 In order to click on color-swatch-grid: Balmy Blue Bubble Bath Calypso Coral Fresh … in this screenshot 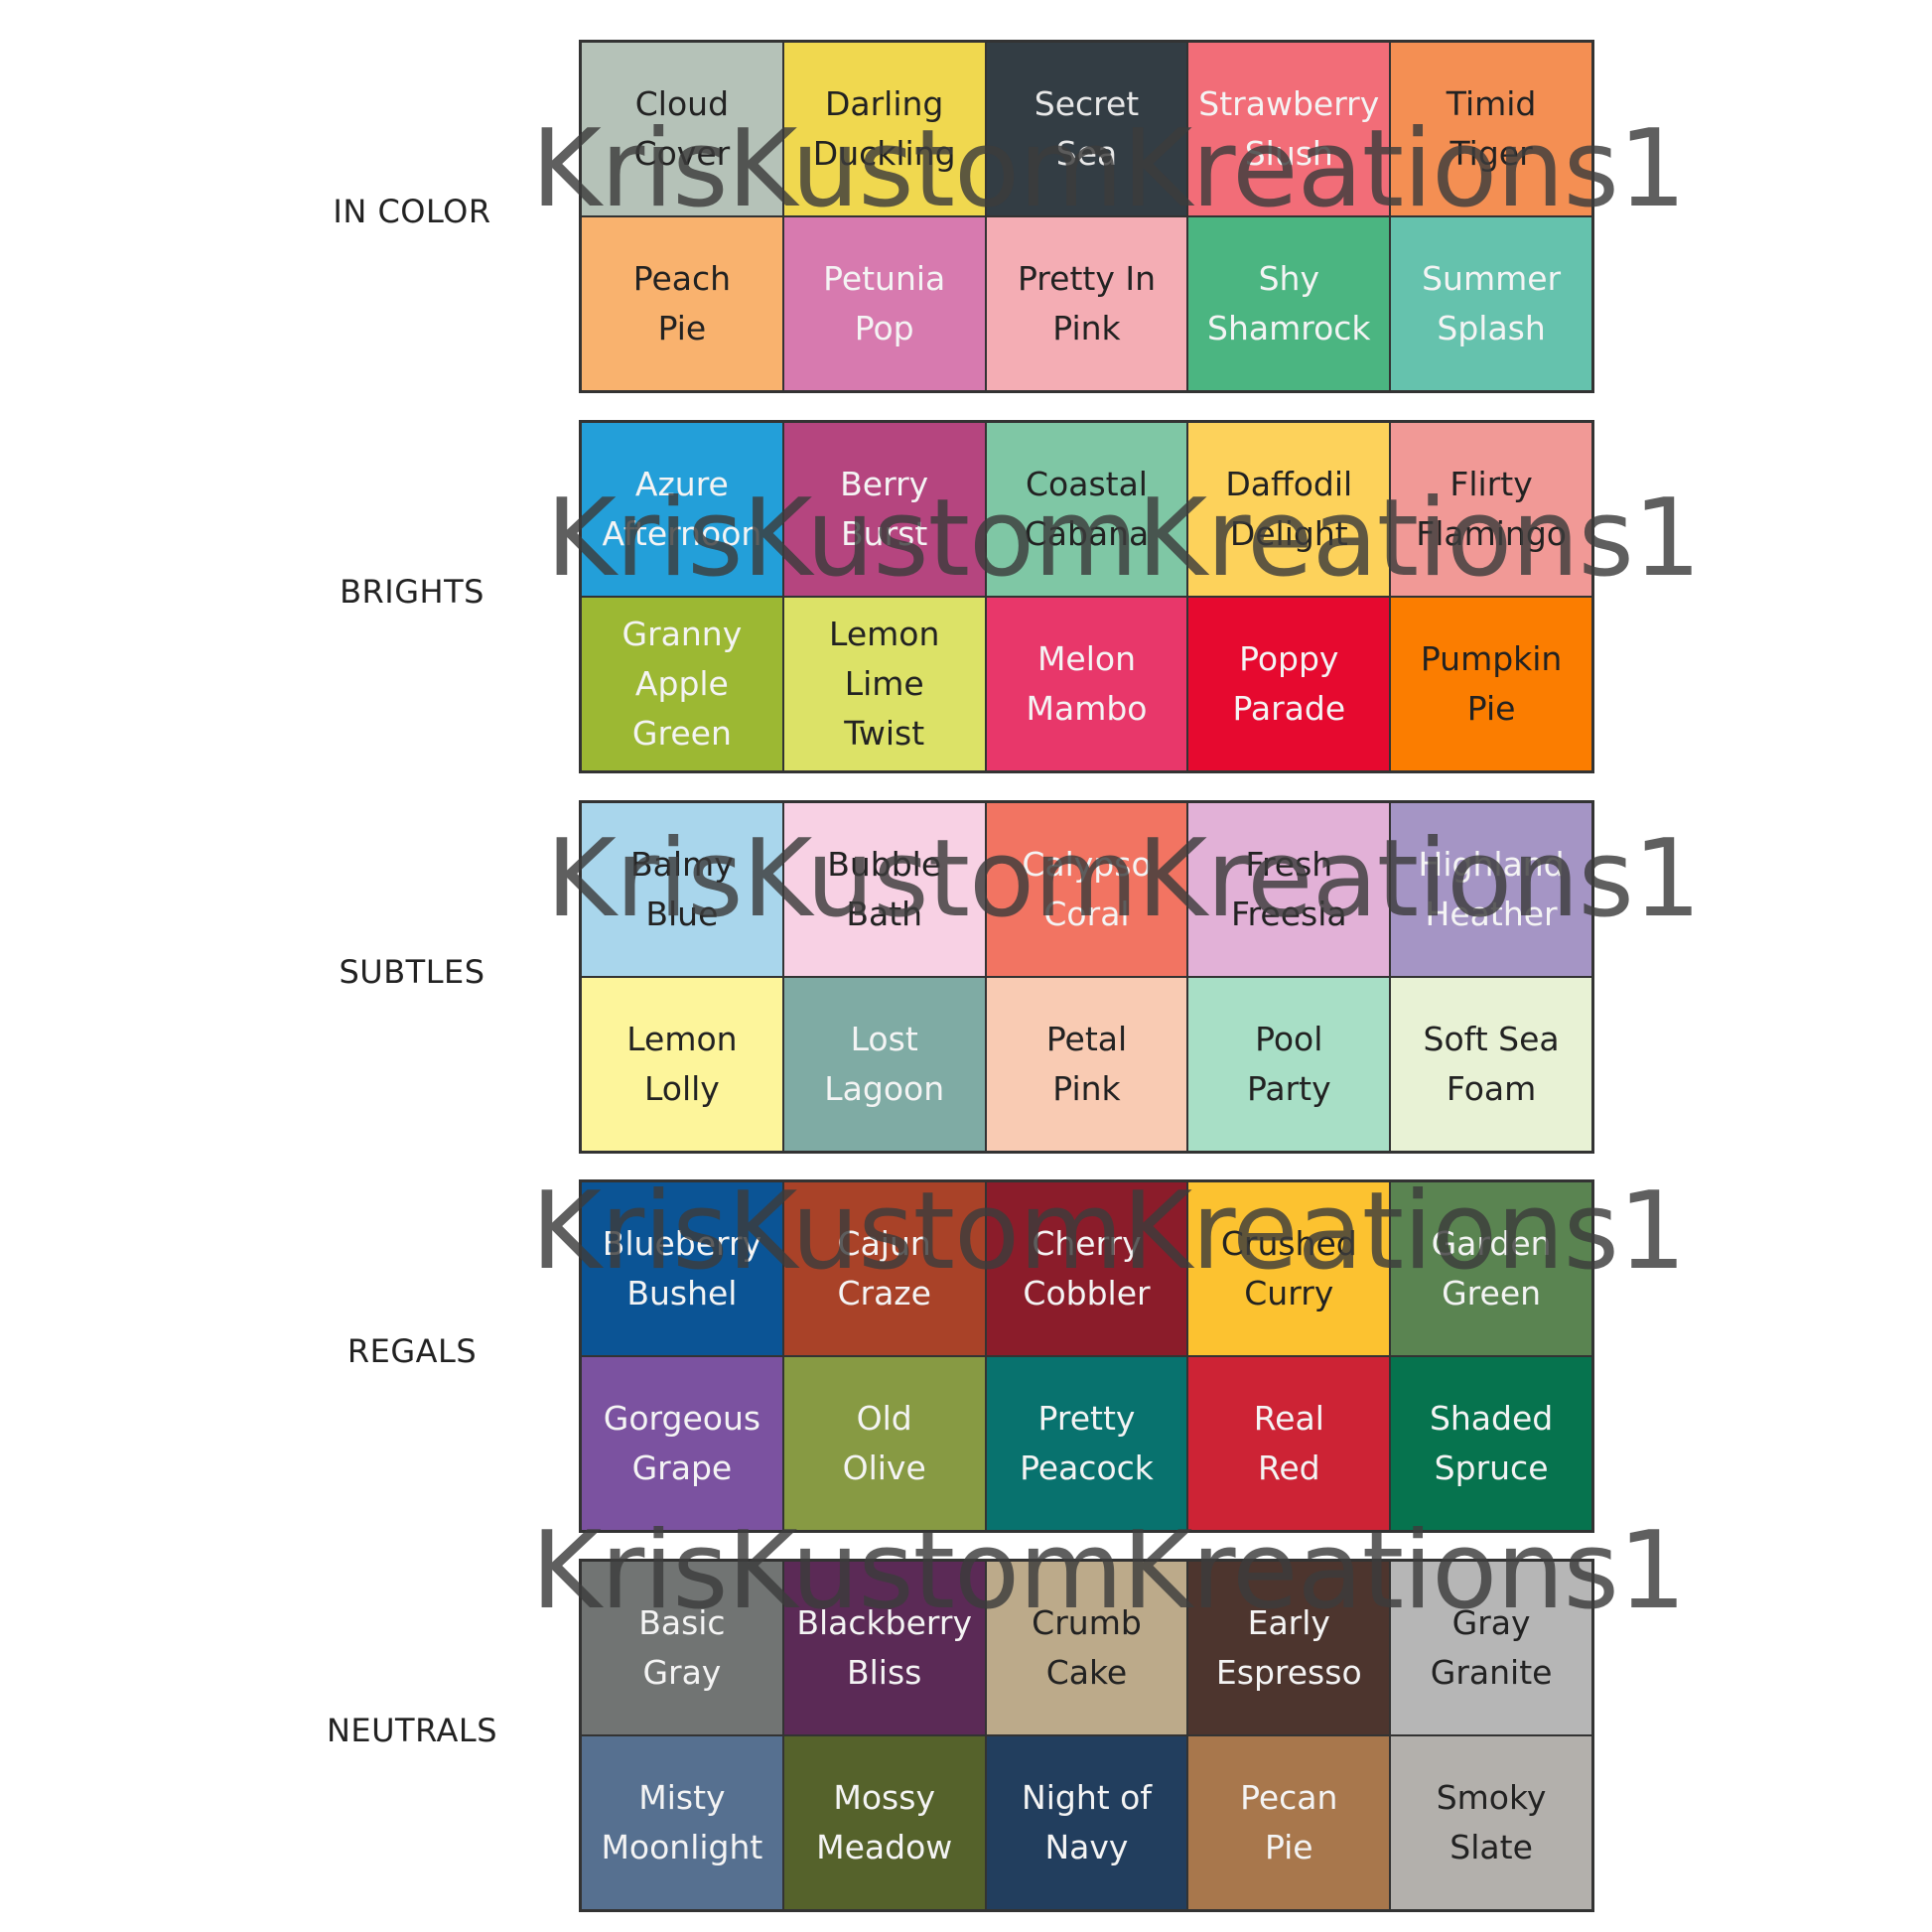, I will do `click(1087, 977)`.